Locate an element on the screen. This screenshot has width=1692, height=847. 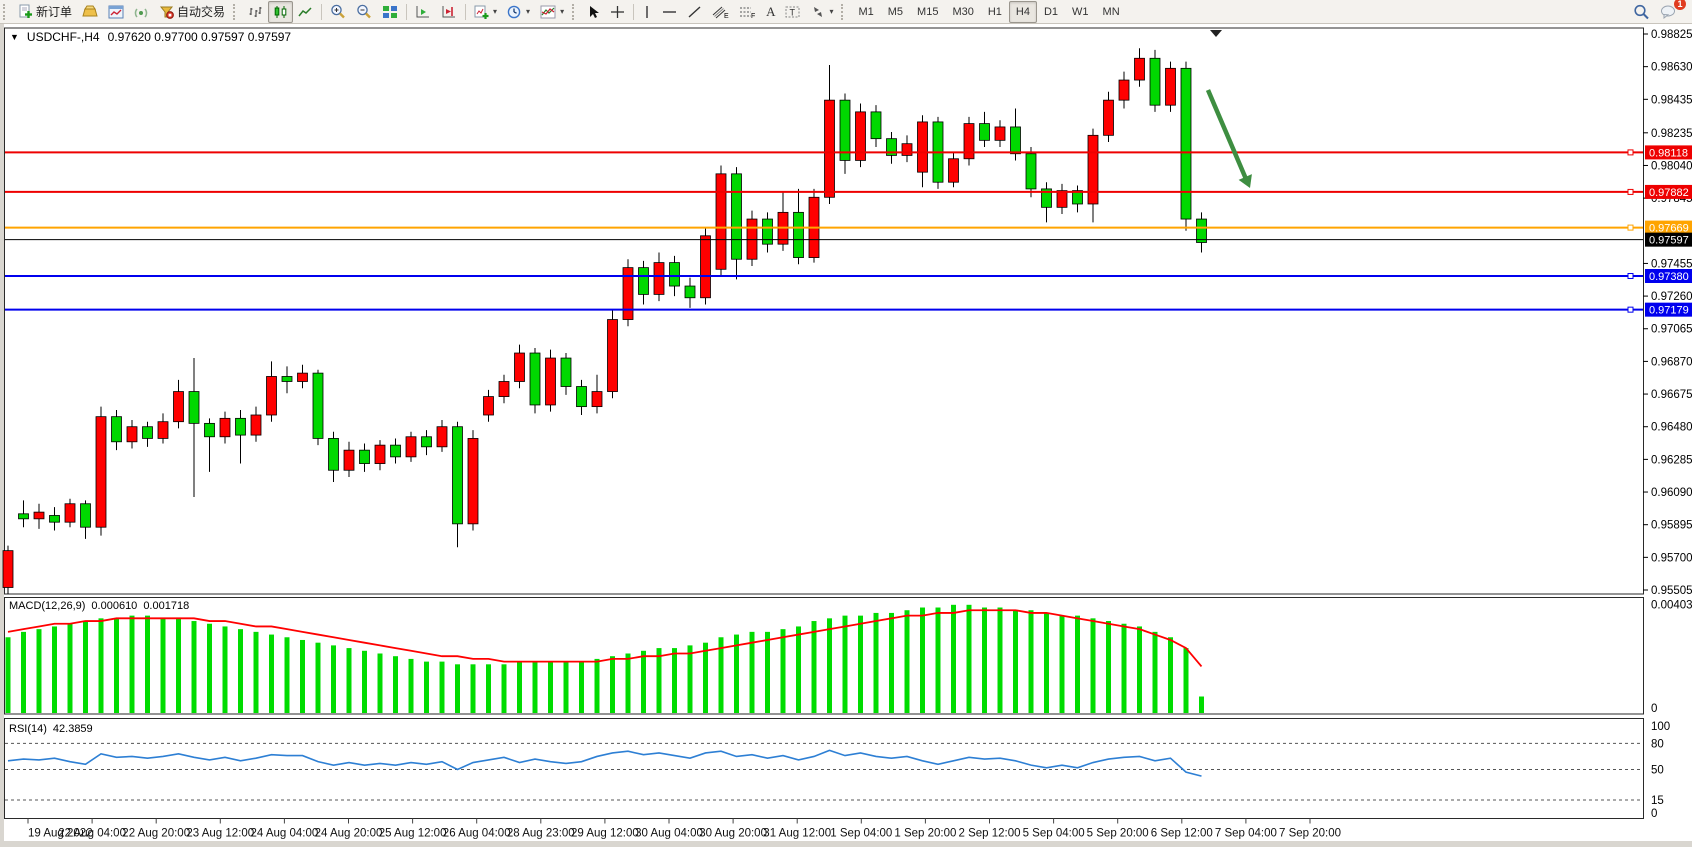
date-label: 5 Sep 04:00 is located at coordinates (1054, 834).